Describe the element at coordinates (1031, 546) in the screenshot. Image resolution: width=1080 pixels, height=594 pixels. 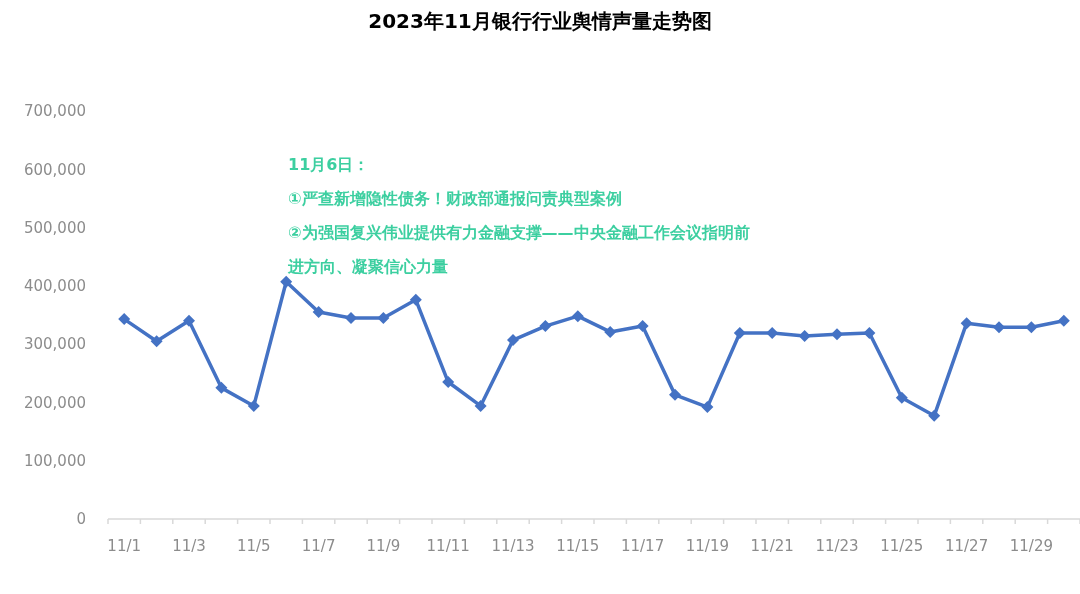
I see `x-tick-label: 11/29` at that location.